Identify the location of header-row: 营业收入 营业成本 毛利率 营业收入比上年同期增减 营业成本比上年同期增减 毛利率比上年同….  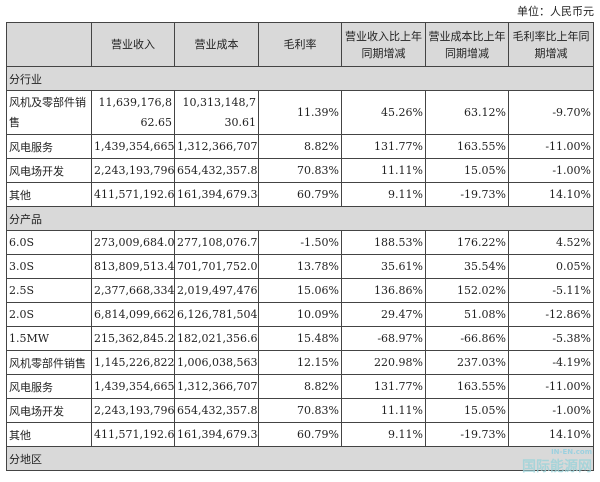
(300, 44).